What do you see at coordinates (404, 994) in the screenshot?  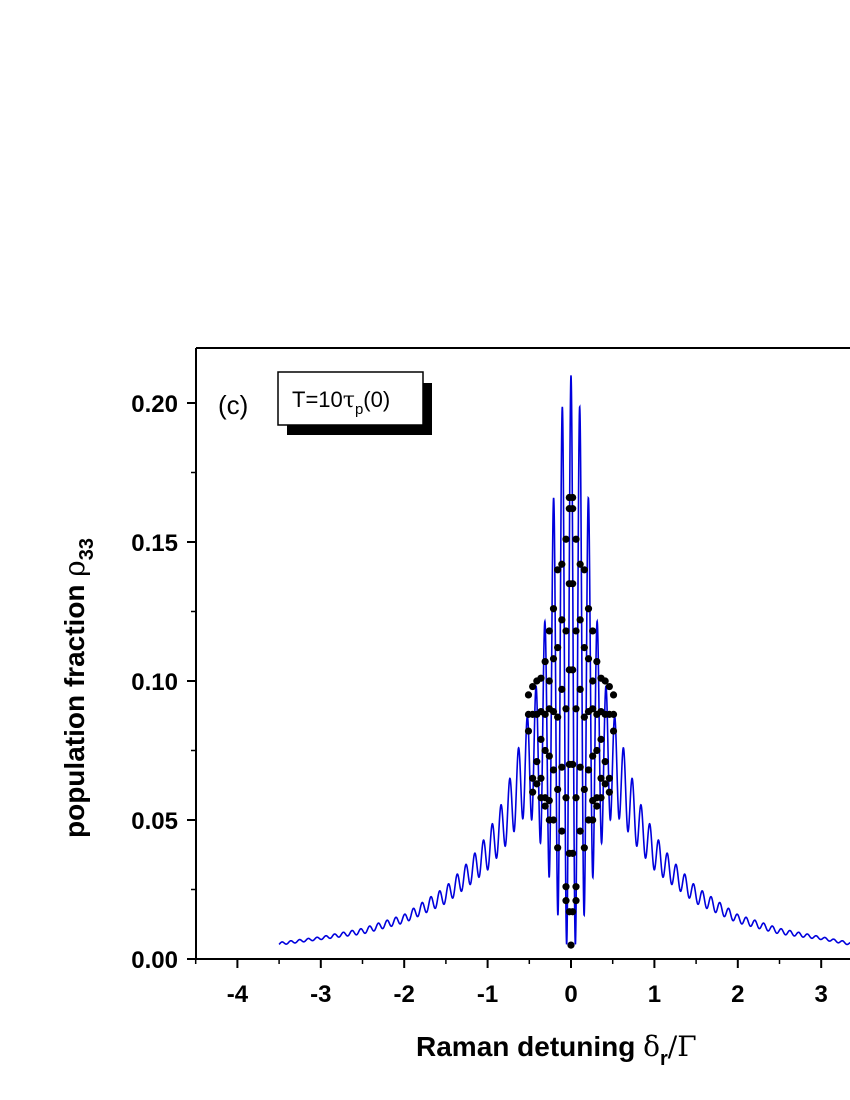 I see `x-tick-label: -2` at bounding box center [404, 994].